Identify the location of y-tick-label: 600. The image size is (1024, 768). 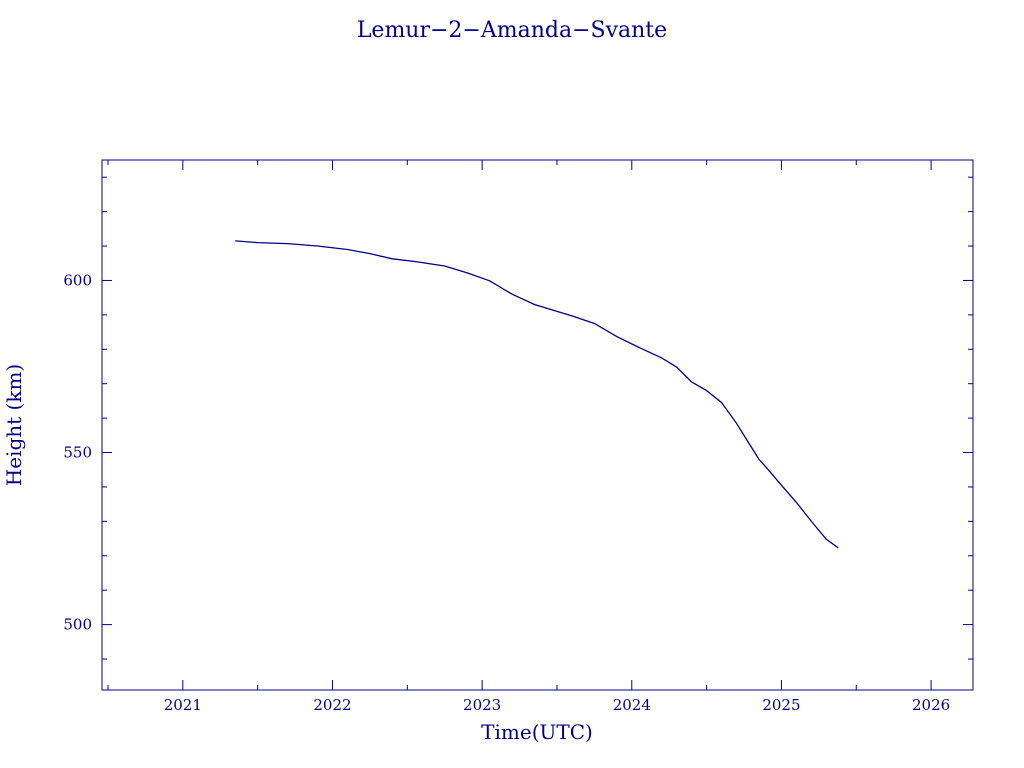
(77, 280).